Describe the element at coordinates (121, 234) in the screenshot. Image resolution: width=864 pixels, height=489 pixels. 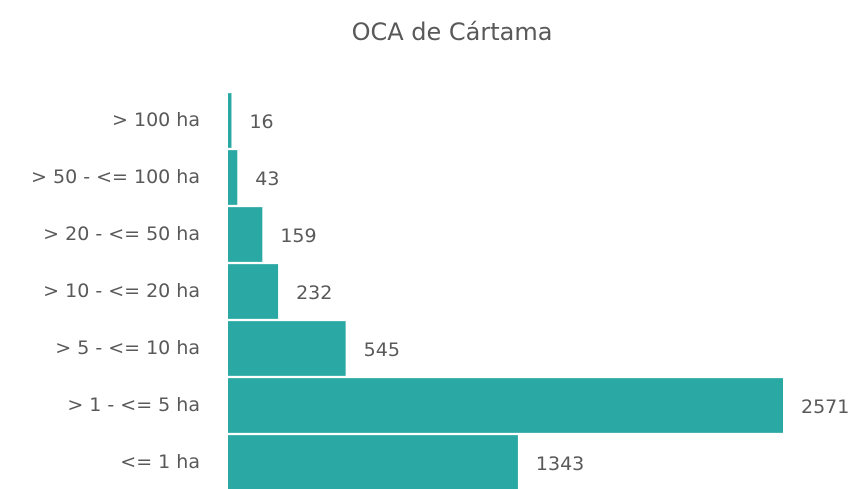
I see `y-tick-label: > 20 - <= 50 ha` at that location.